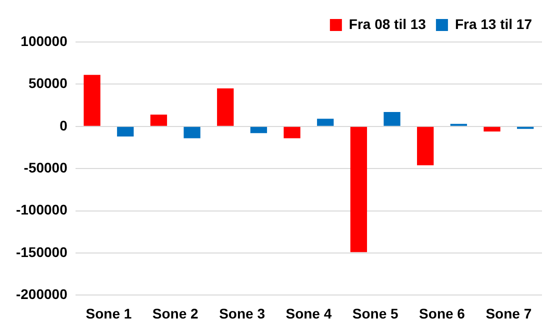 This screenshot has width=560, height=334. Describe the element at coordinates (309, 313) in the screenshot. I see `x-tick-label: Sone 4` at that location.